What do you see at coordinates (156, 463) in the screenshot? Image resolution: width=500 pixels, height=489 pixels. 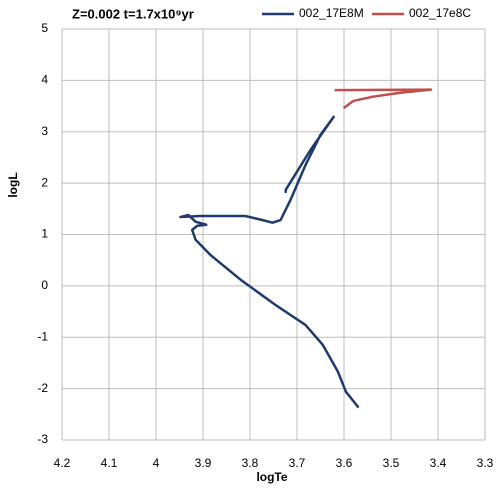 I see `x-tick-label: 4` at bounding box center [156, 463].